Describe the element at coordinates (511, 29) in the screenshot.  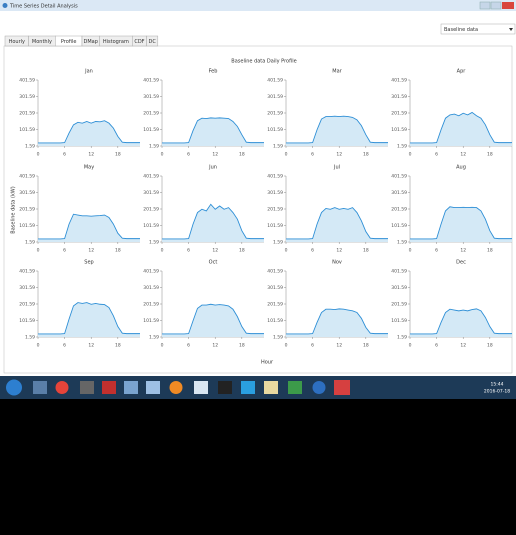
I see `dropdown-arrow` at that location.